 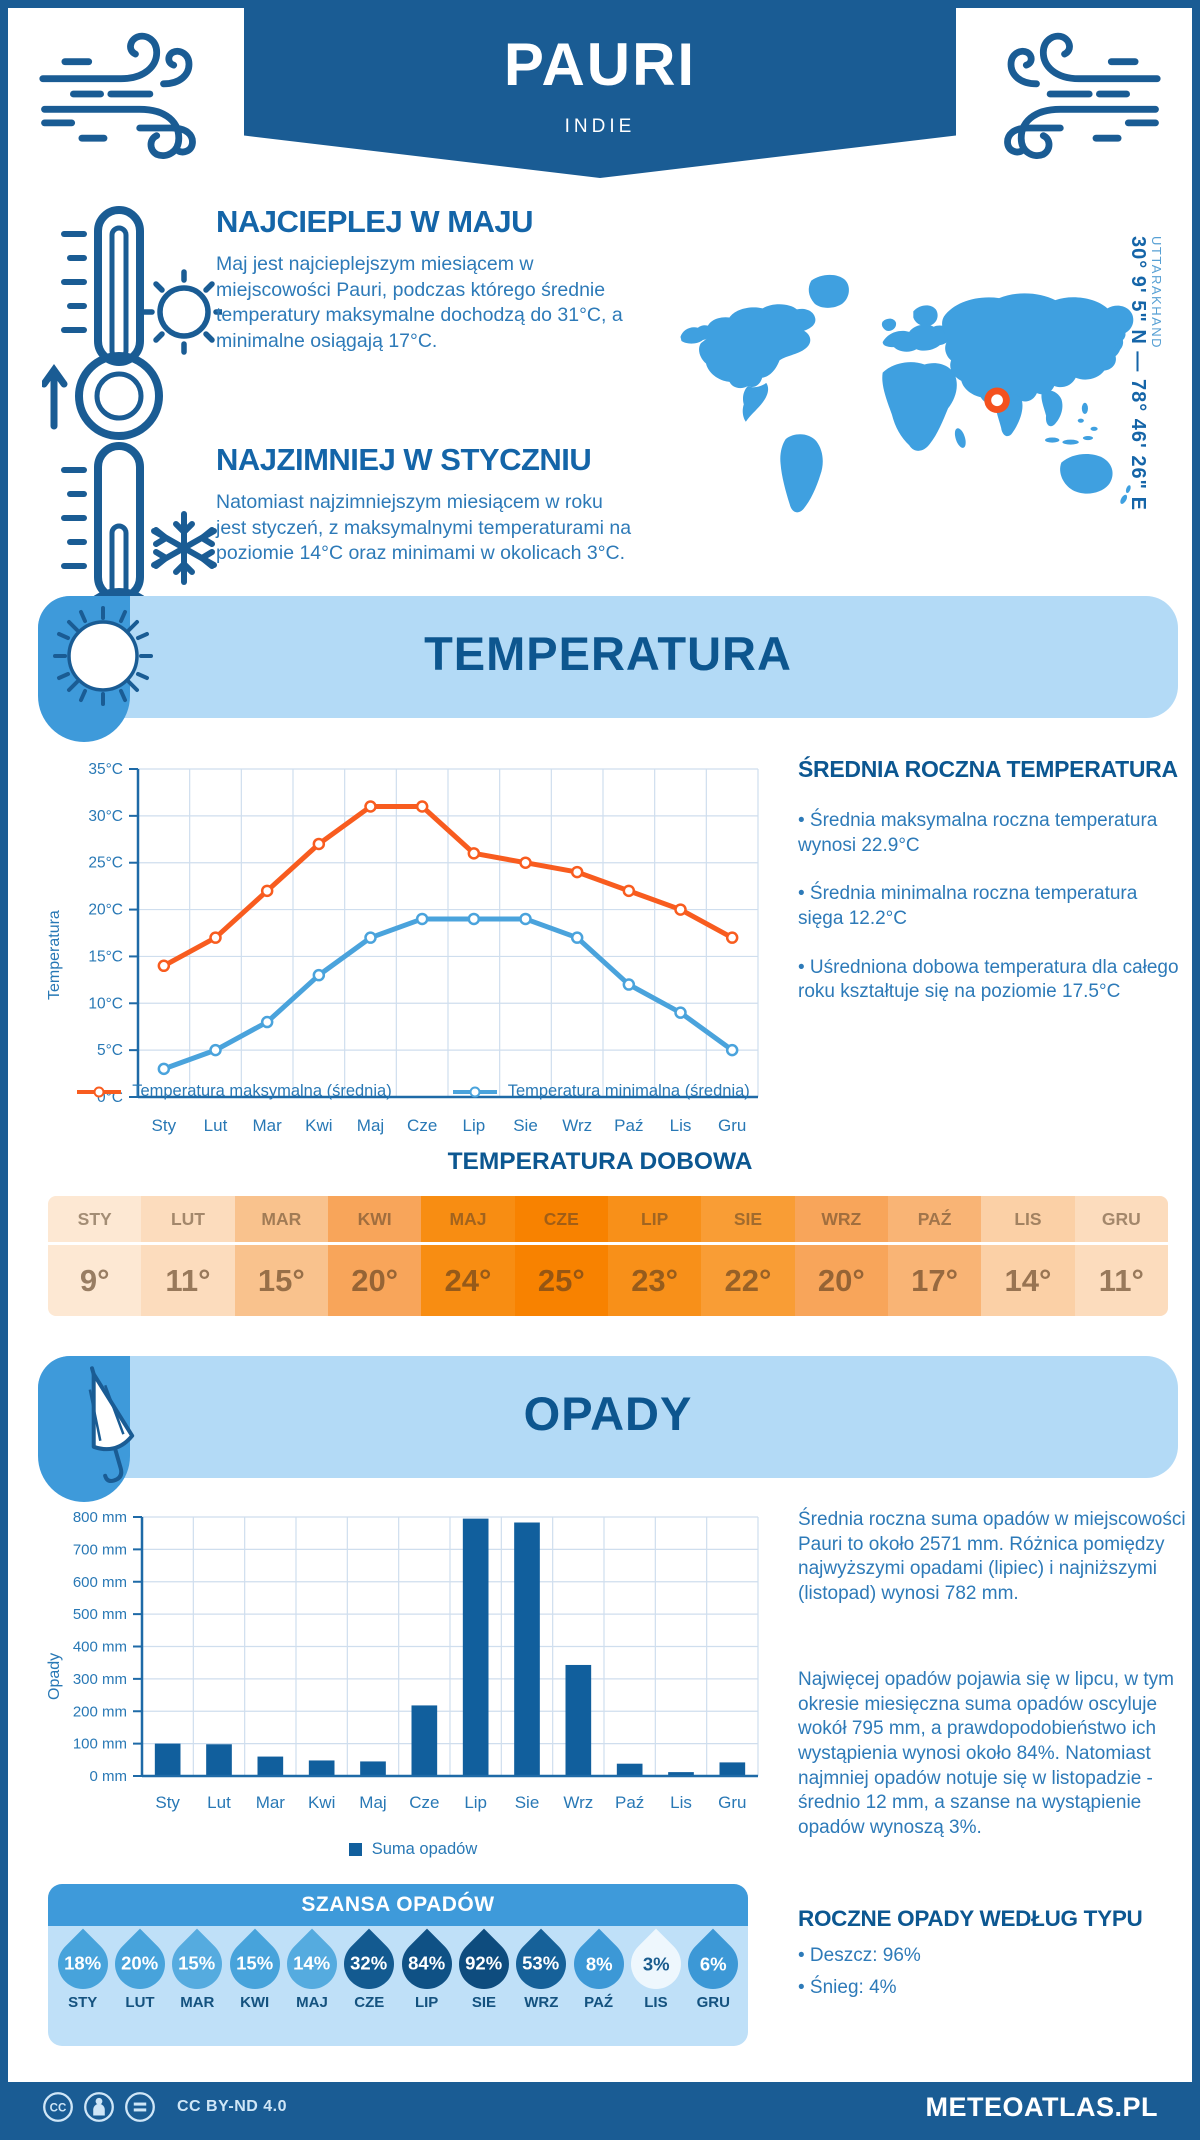 I want to click on svg-text: Lis, so click(x=681, y=1802).